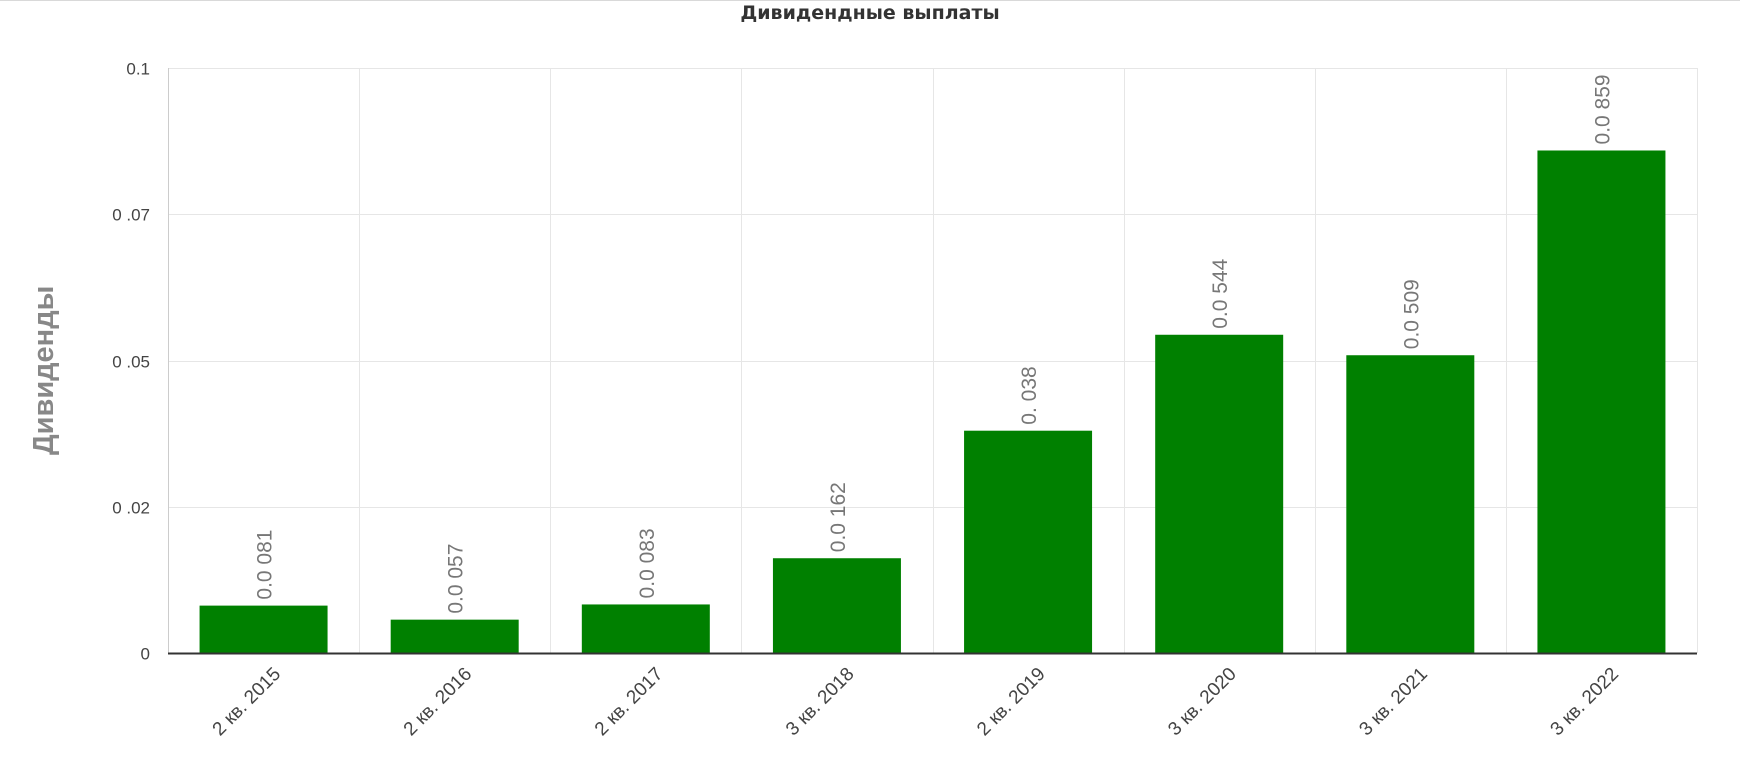 The image size is (1740, 769). Describe the element at coordinates (870, 13) in the screenshot. I see `chart-title: Дивидендные выплаты` at that location.